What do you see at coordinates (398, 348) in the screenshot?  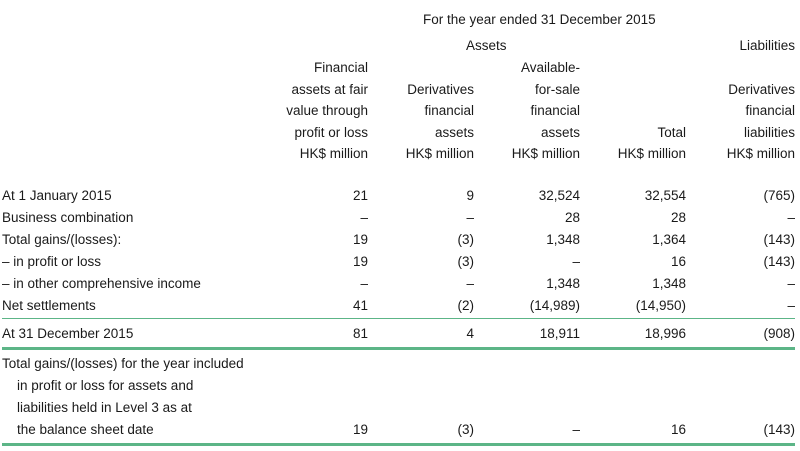 I see `total-rule` at bounding box center [398, 348].